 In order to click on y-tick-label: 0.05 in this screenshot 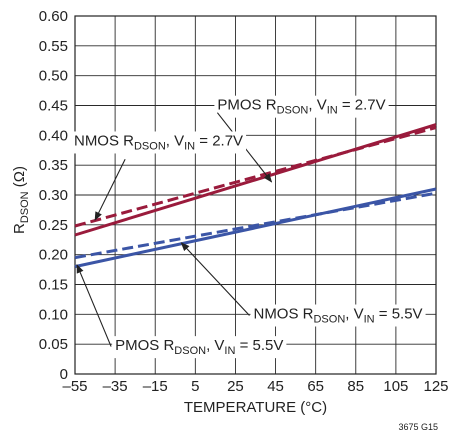, I will do `click(53, 344)`.